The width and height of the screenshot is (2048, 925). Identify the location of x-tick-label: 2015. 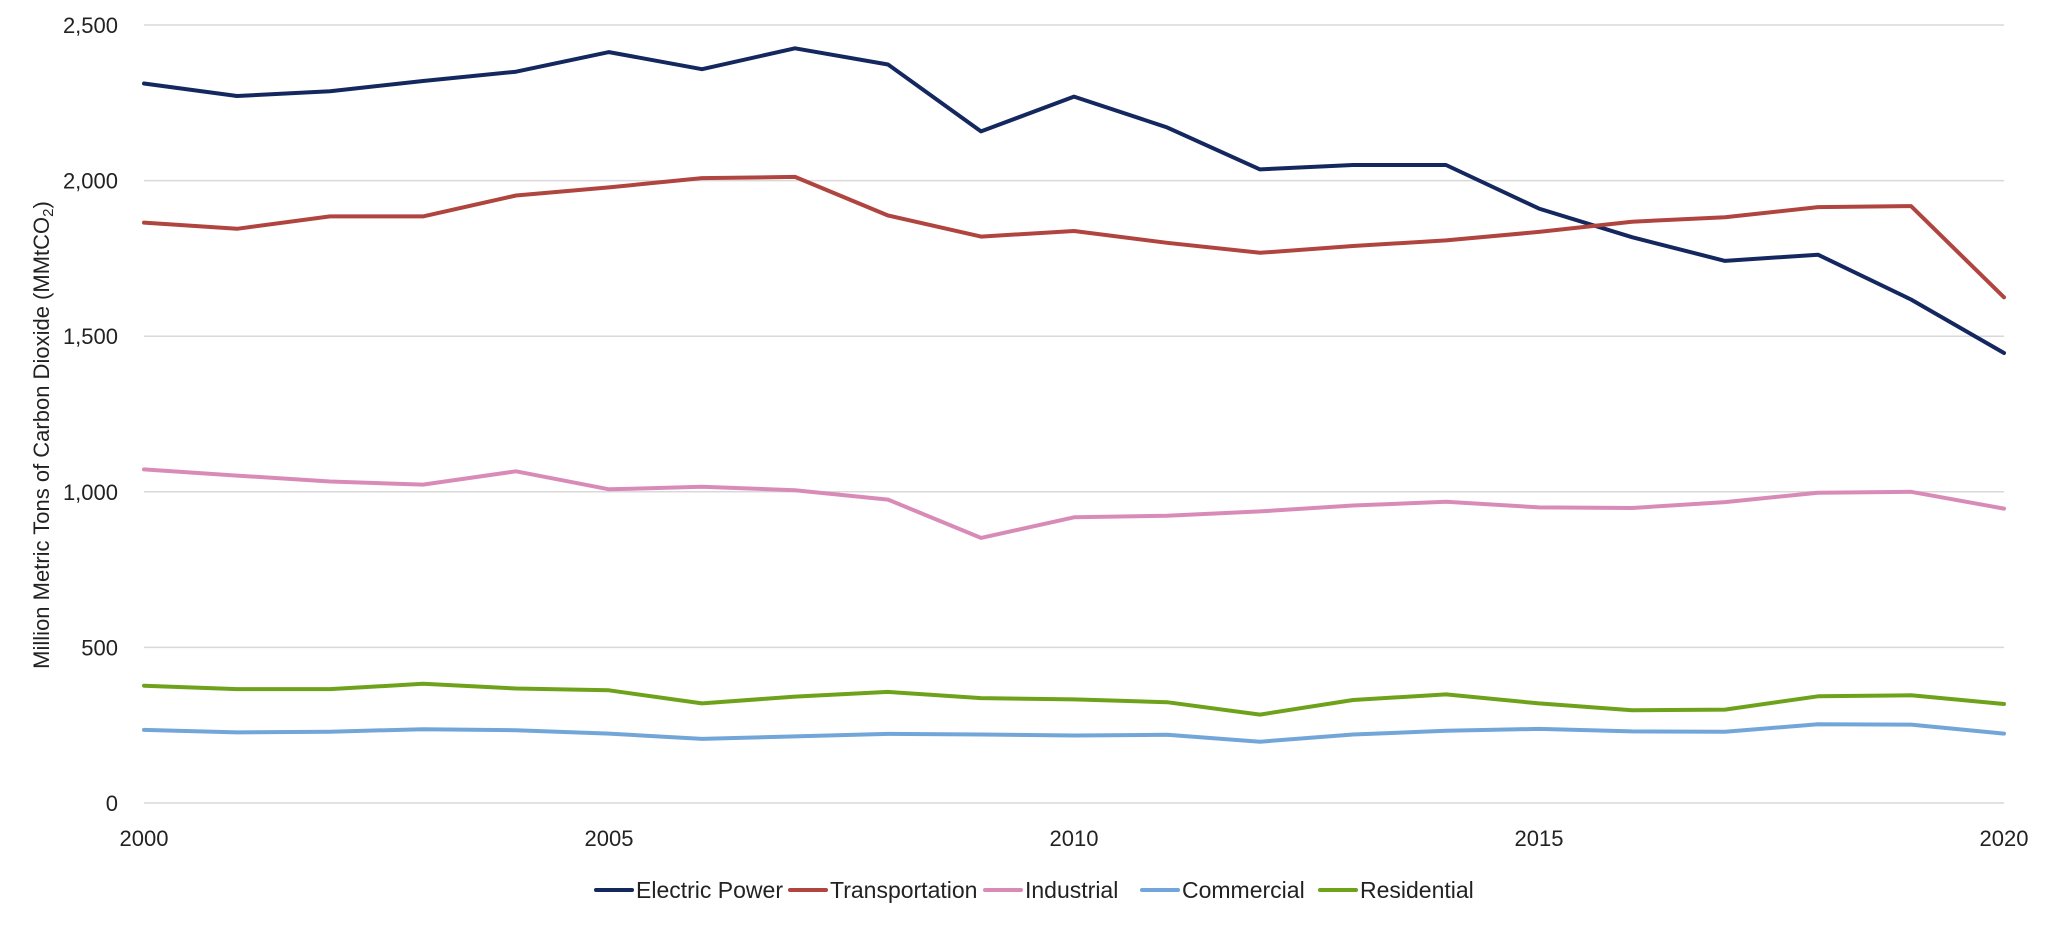
(1539, 838).